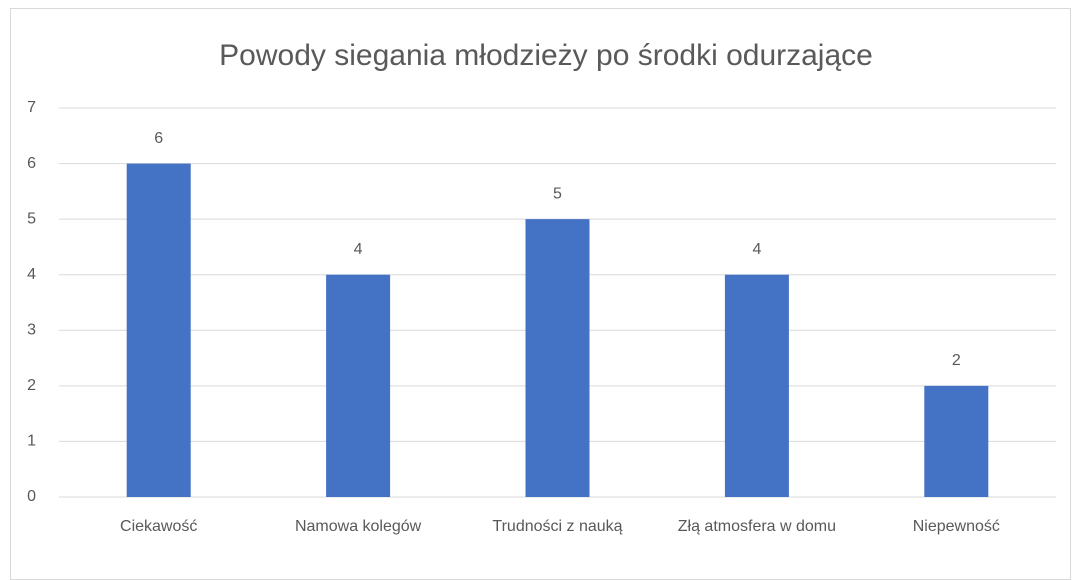 This screenshot has height=580, width=1072. Describe the element at coordinates (31, 107) in the screenshot. I see `y-tick-label: 7` at that location.